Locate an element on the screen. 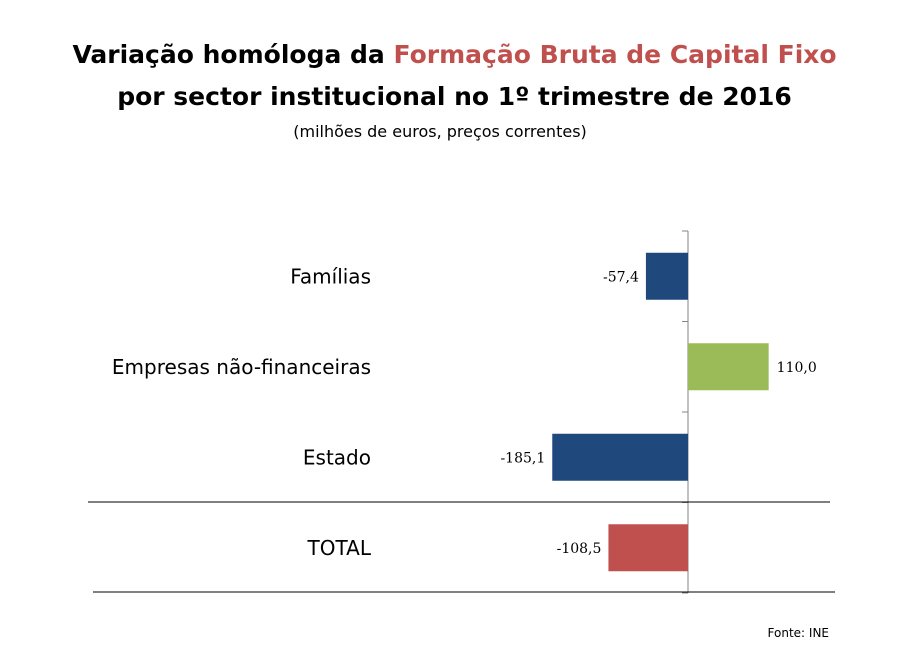 The height and width of the screenshot is (660, 909). source-note: Fonte: INE is located at coordinates (798, 633).